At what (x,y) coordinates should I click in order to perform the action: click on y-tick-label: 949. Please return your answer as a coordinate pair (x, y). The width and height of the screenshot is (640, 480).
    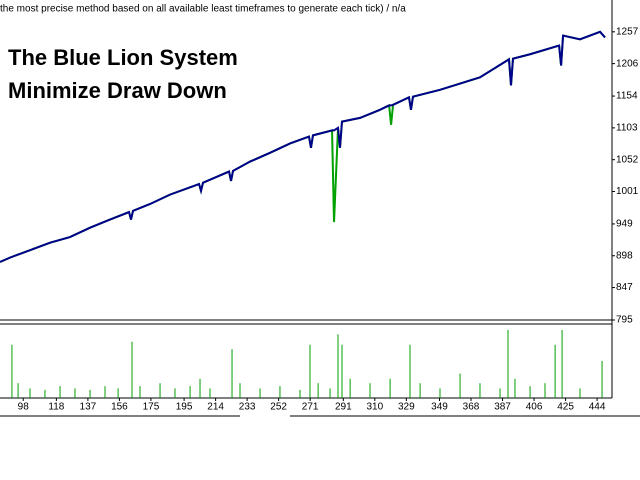
    Looking at the image, I should click on (624, 224).